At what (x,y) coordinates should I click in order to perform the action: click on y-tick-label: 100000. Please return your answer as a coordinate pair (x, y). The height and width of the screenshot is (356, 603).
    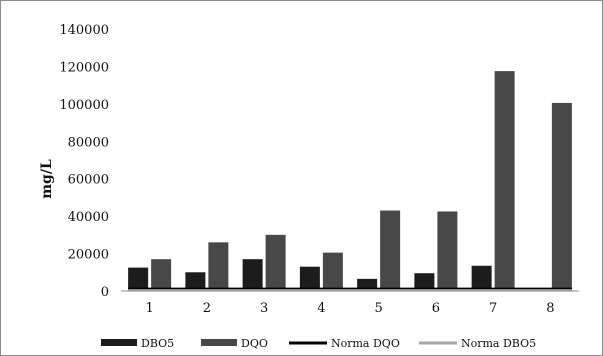
    Looking at the image, I should click on (84, 105).